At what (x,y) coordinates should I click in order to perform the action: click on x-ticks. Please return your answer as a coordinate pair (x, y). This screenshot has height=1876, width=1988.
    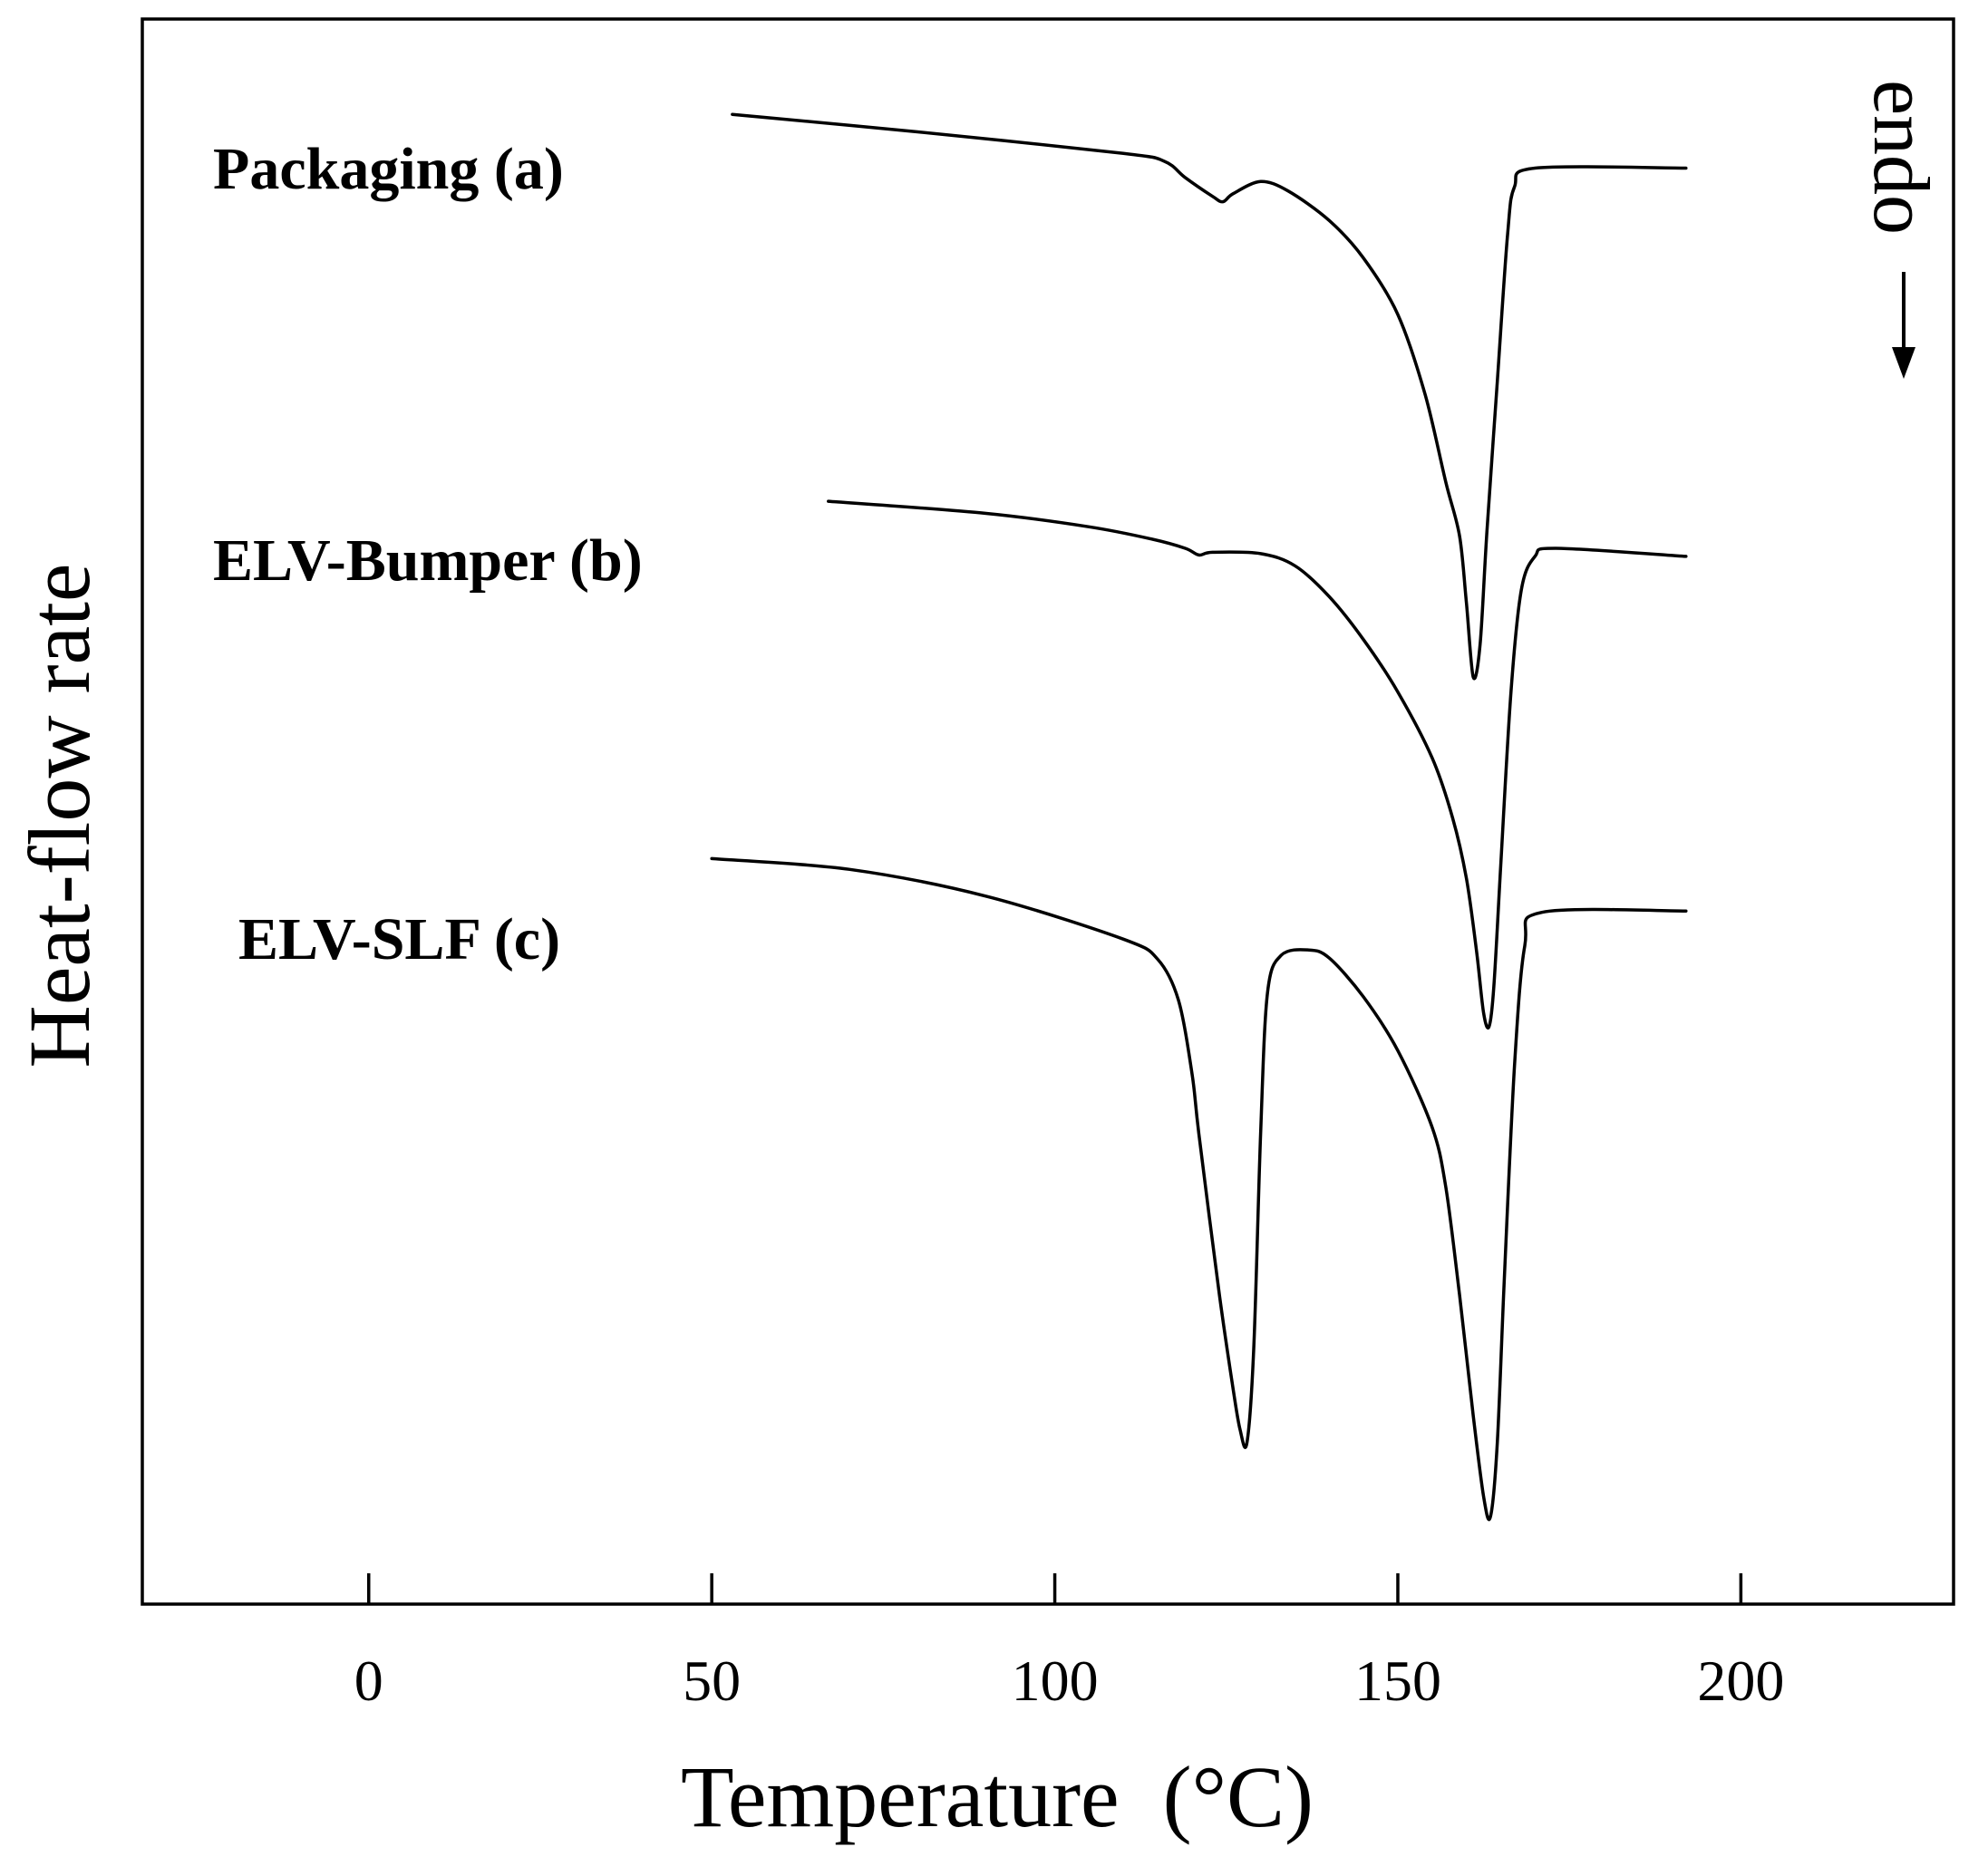
    Looking at the image, I should click on (1055, 1588).